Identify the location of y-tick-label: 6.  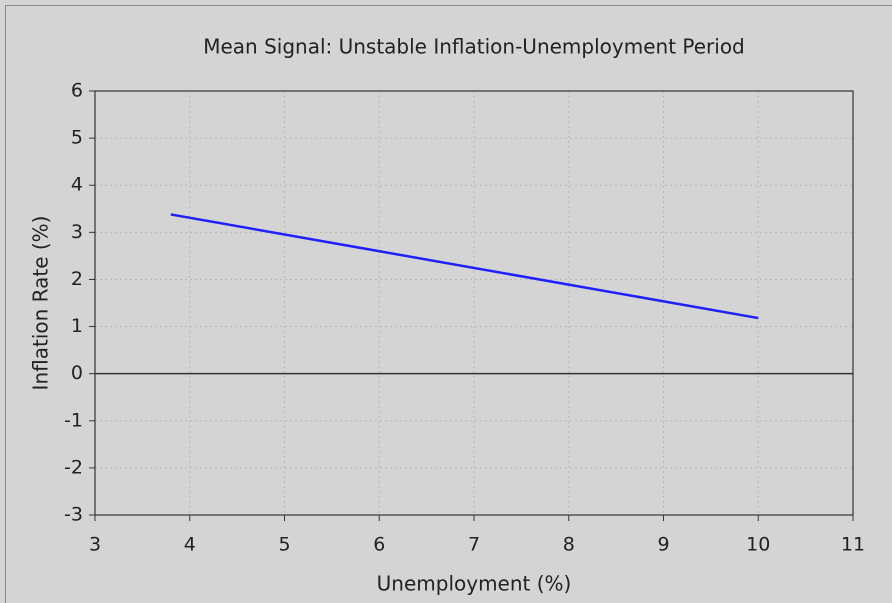
(77, 91).